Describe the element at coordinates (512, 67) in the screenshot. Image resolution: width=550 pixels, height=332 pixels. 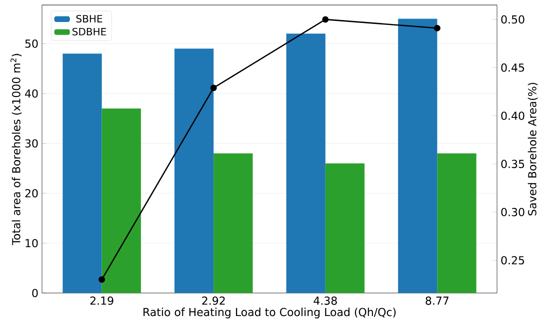
I see `y2-tick-label: 0.45` at that location.